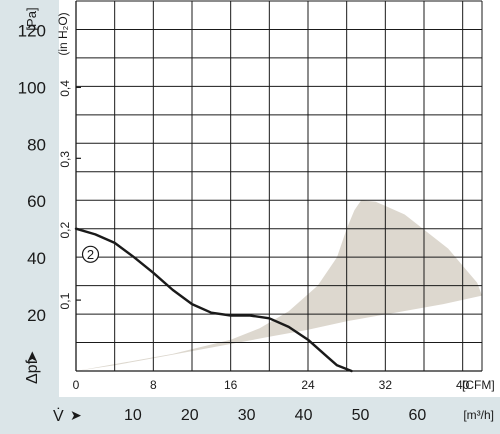  I want to click on pressure-symbol-label: Δpf, so click(32, 371).